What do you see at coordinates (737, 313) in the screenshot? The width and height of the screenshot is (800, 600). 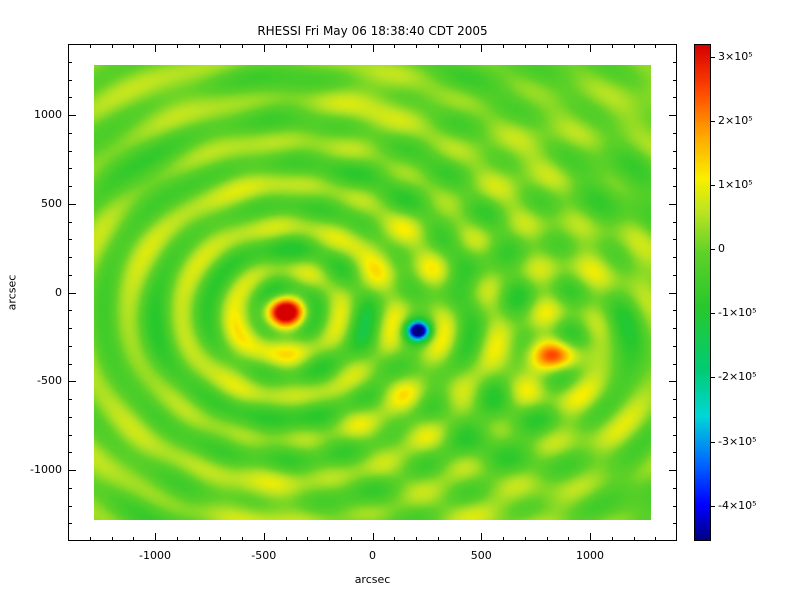 I see `colorbar-tick-label: -1×10⁵` at bounding box center [737, 313].